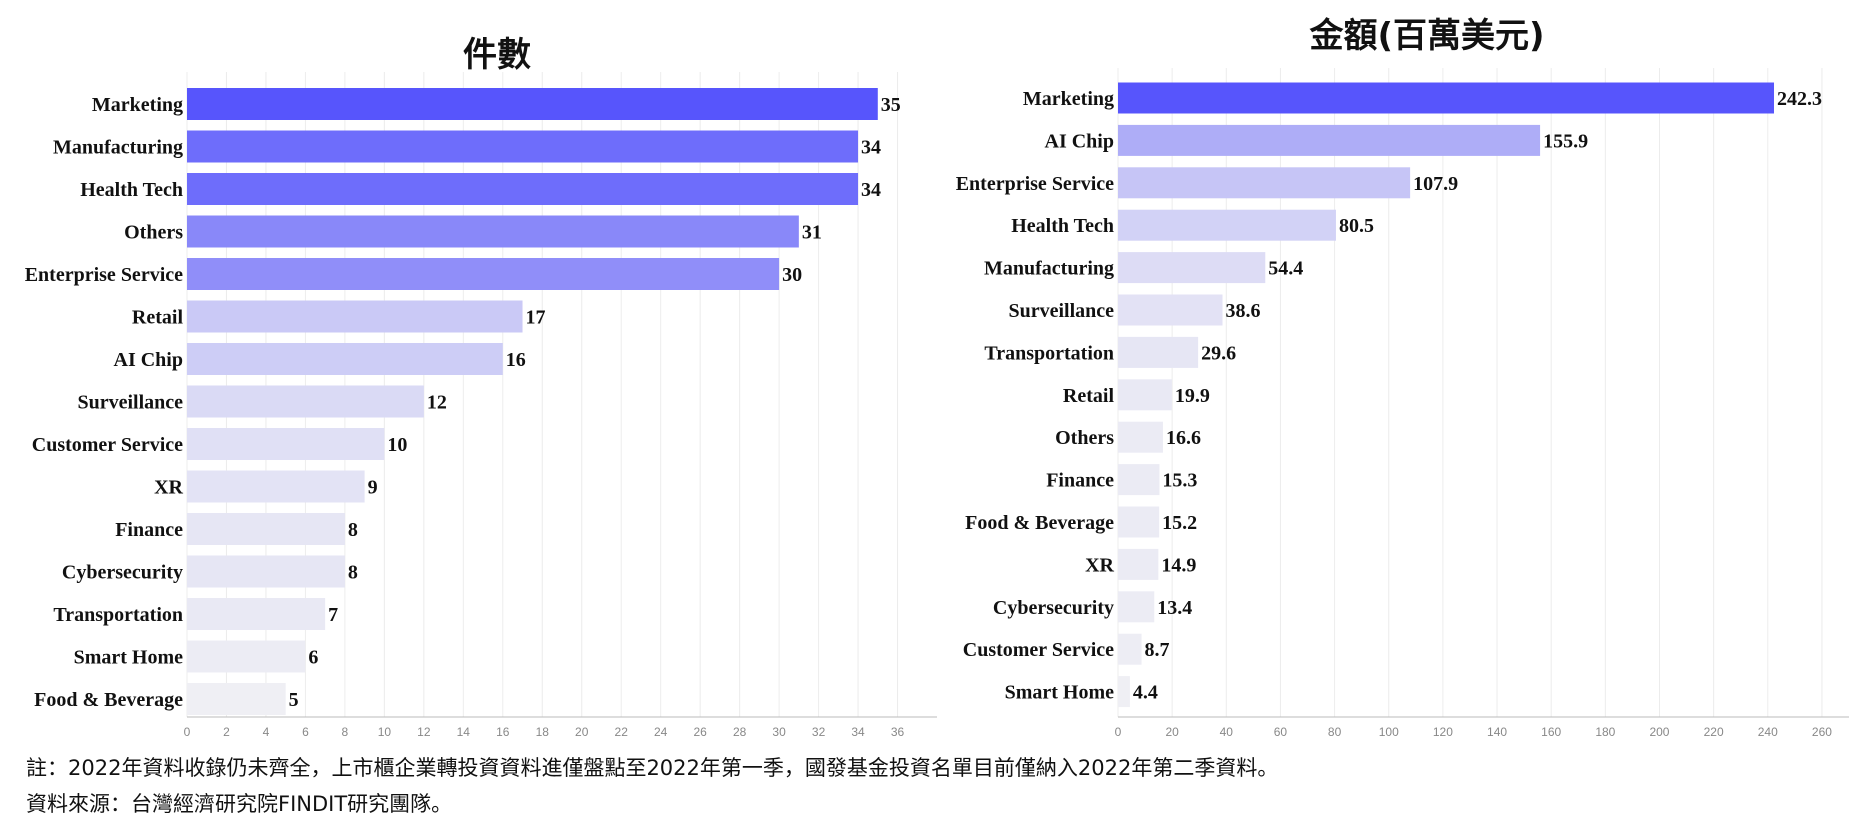  What do you see at coordinates (1174, 608) in the screenshot?
I see `amount-value-label: 13.4` at bounding box center [1174, 608].